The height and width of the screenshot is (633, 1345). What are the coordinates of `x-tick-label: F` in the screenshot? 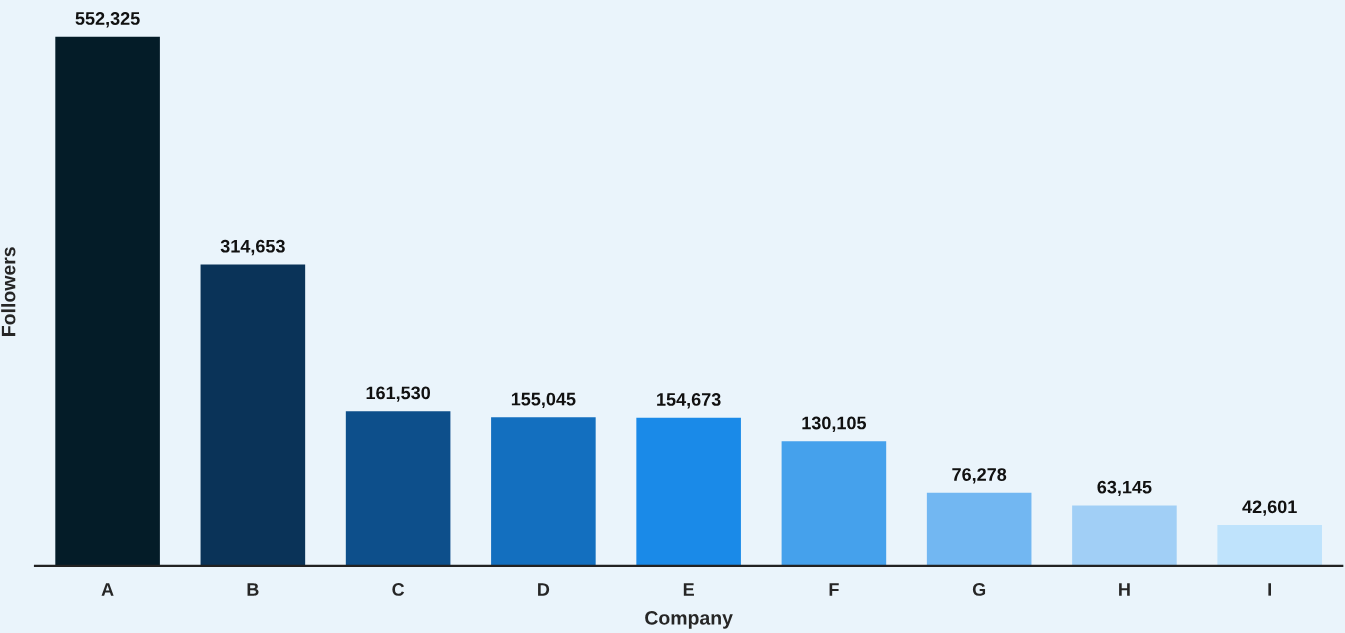 It's located at (834, 589).